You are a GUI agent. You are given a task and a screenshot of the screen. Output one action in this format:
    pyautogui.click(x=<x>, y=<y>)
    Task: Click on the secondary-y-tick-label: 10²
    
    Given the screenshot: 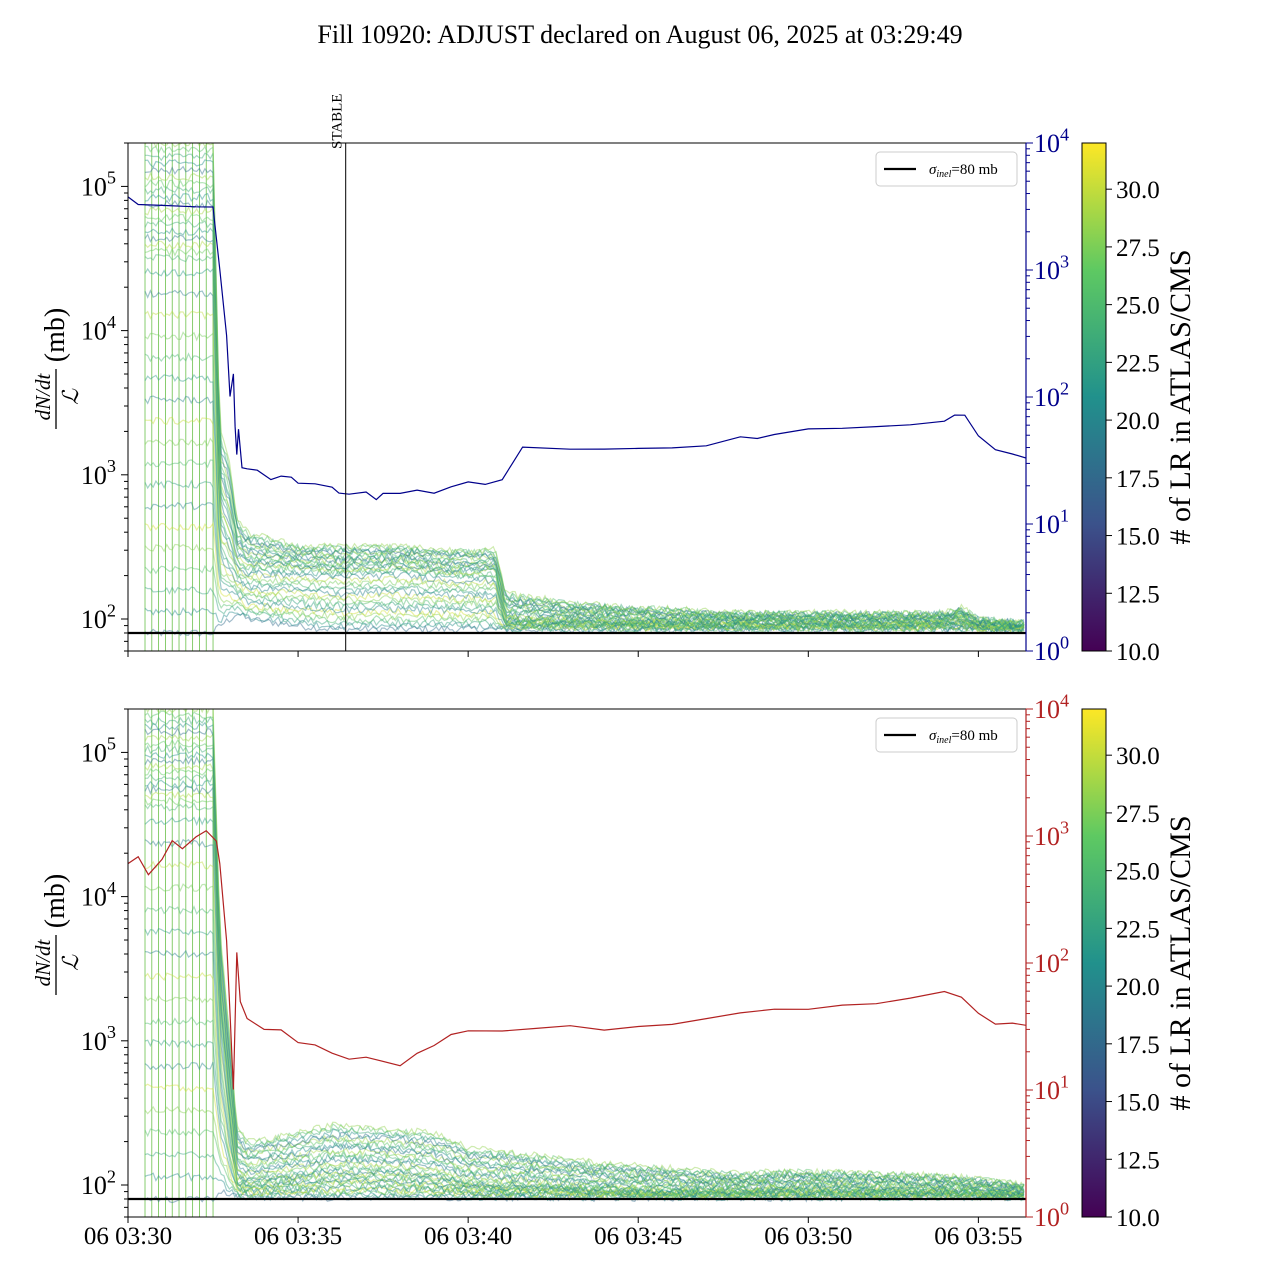 What is the action you would take?
    pyautogui.click(x=1051, y=961)
    